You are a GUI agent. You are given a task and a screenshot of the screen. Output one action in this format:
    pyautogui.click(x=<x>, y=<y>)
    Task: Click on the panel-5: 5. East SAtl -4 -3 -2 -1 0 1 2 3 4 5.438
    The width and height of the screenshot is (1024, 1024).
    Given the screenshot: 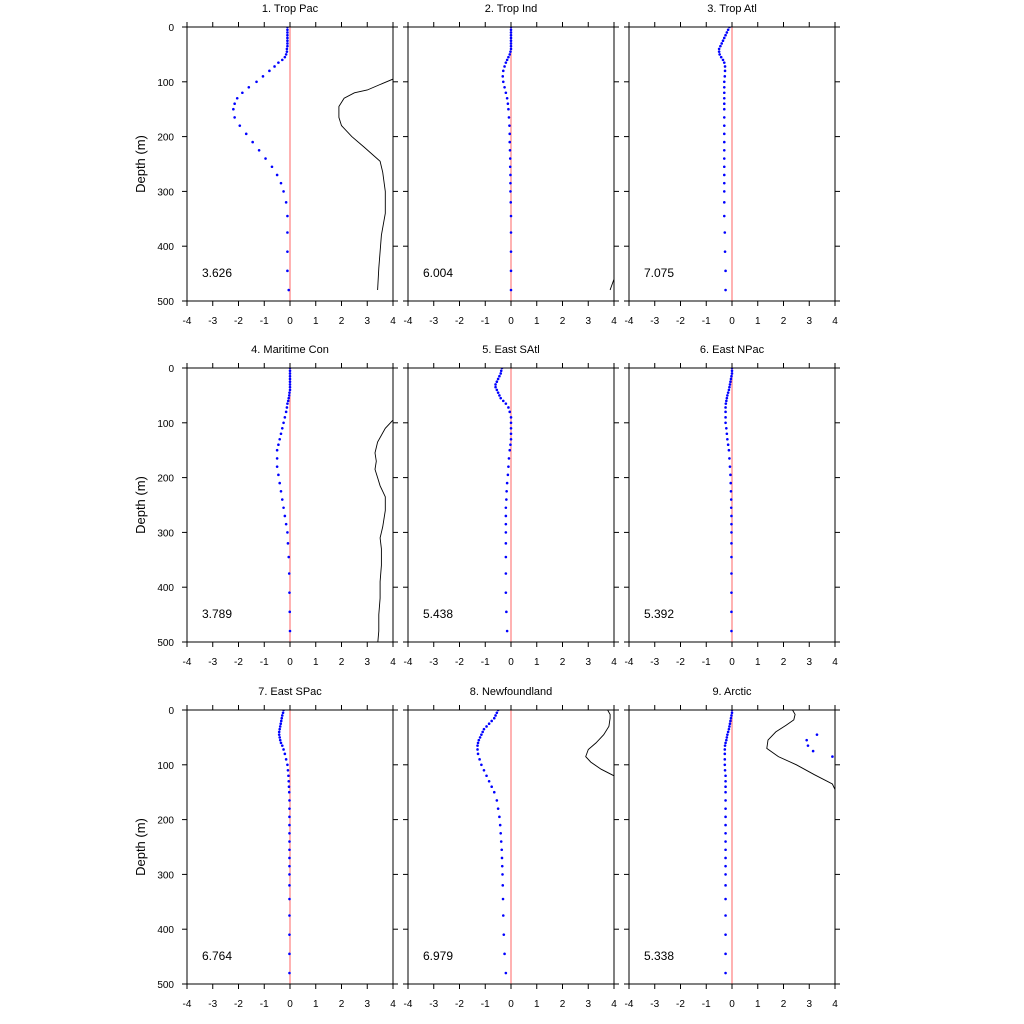 What is the action you would take?
    pyautogui.click(x=511, y=506)
    